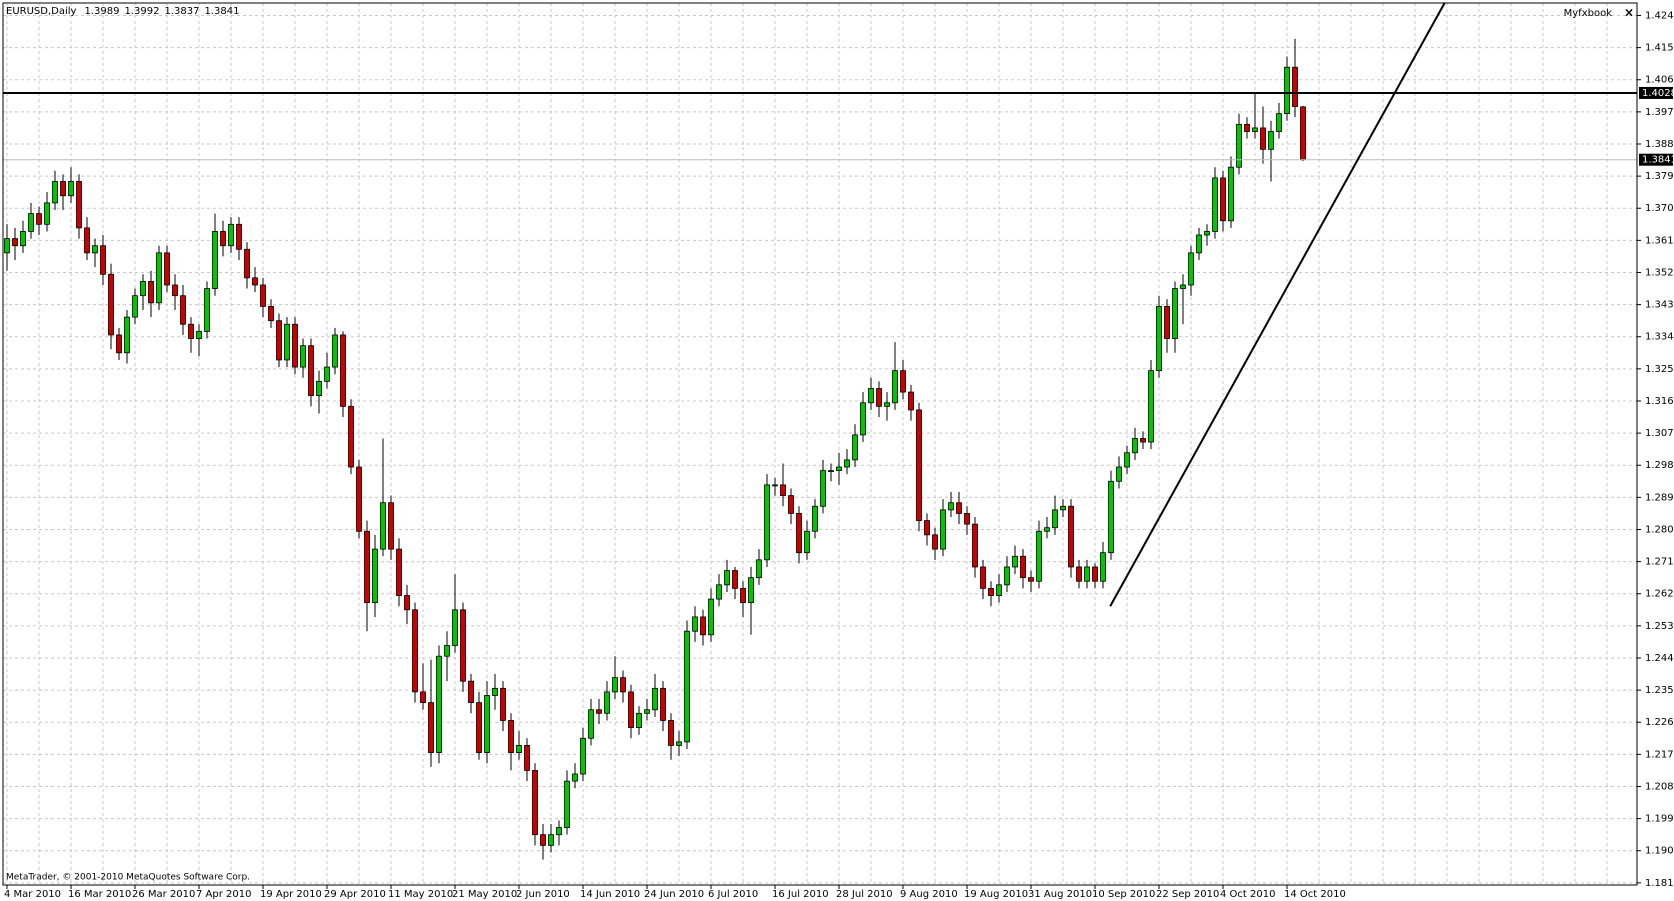 The image size is (1674, 901). Describe the element at coordinates (800, 894) in the screenshot. I see `x-tick-label: 16 Jul 2010` at that location.